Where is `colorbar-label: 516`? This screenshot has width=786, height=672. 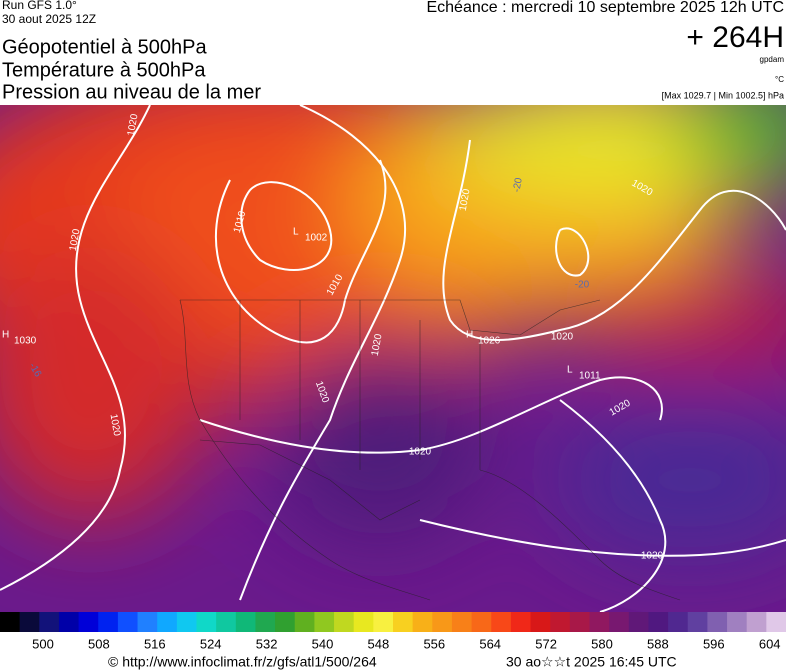
colorbar-label: 516 is located at coordinates (155, 643).